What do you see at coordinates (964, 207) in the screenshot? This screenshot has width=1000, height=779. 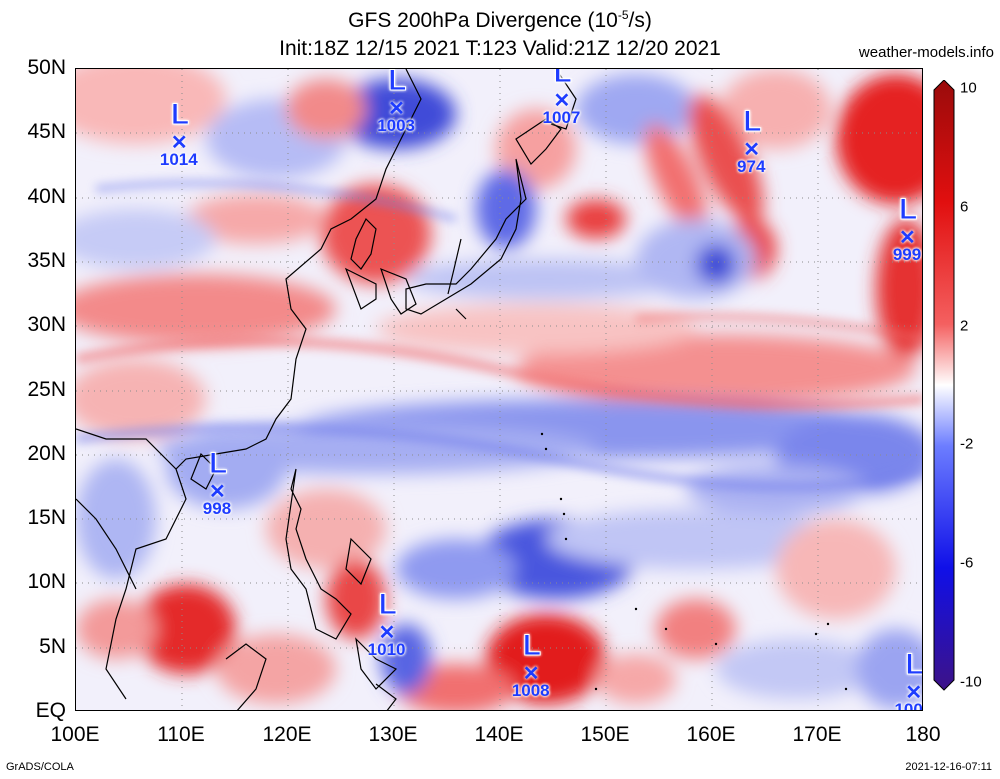 I see `colorbar-tick-label: 6` at bounding box center [964, 207].